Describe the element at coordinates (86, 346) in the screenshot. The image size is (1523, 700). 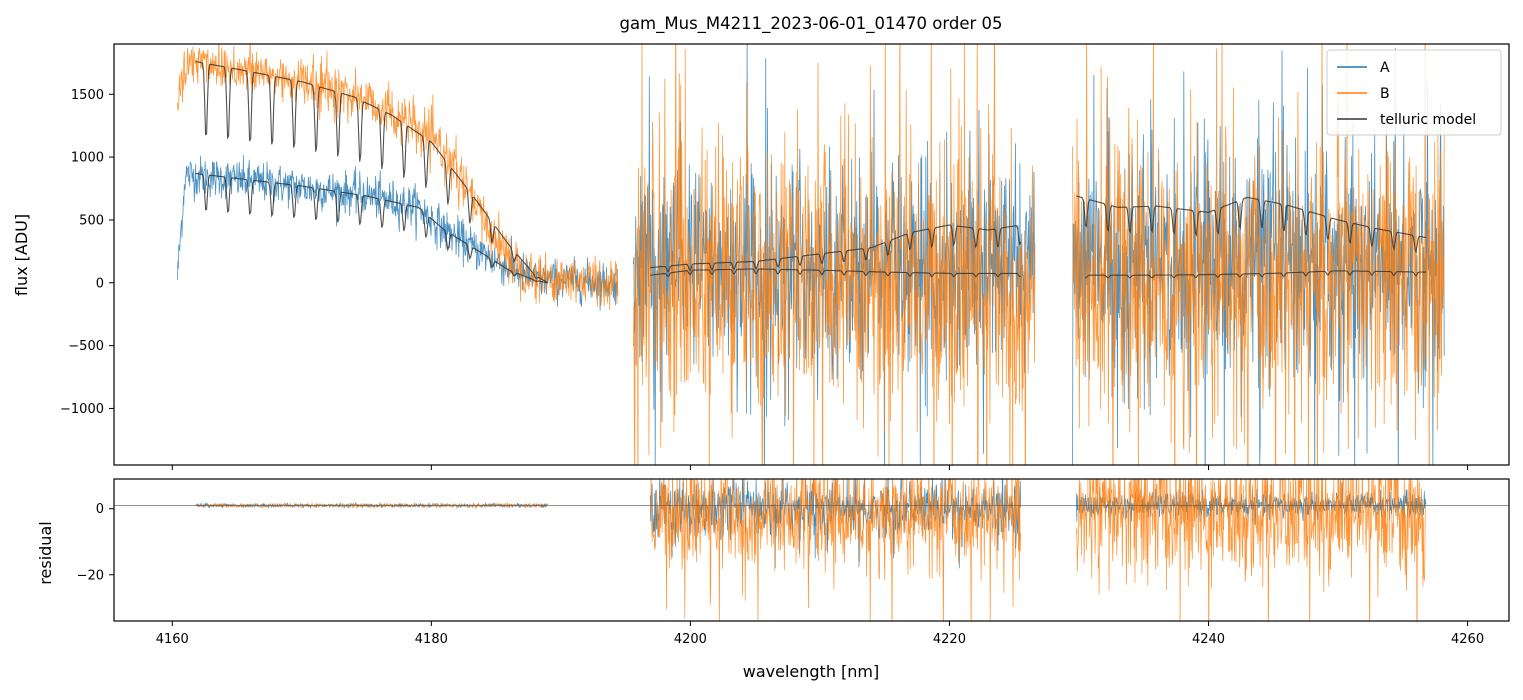
I see `y-tick-label: −500` at that location.